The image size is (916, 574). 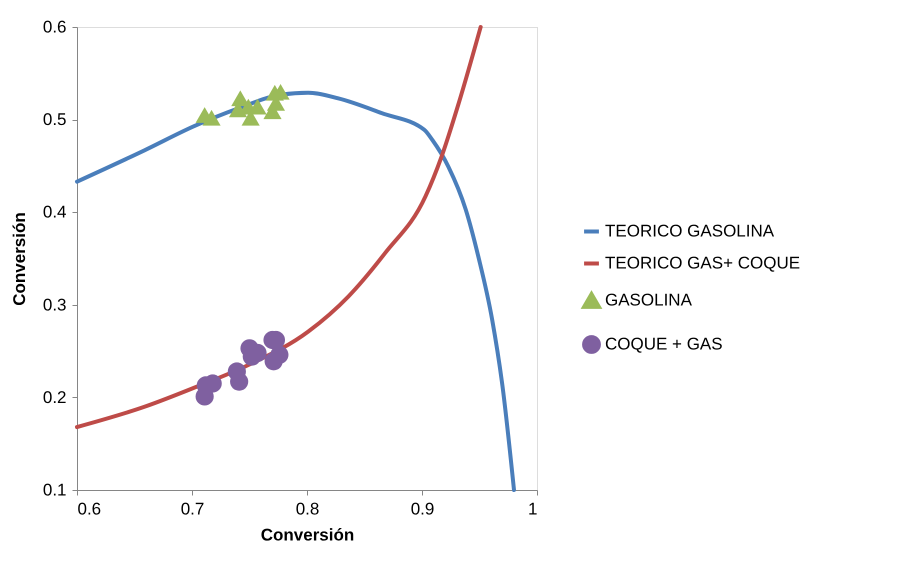 I want to click on x-tick-label: 0.6, so click(x=90, y=509).